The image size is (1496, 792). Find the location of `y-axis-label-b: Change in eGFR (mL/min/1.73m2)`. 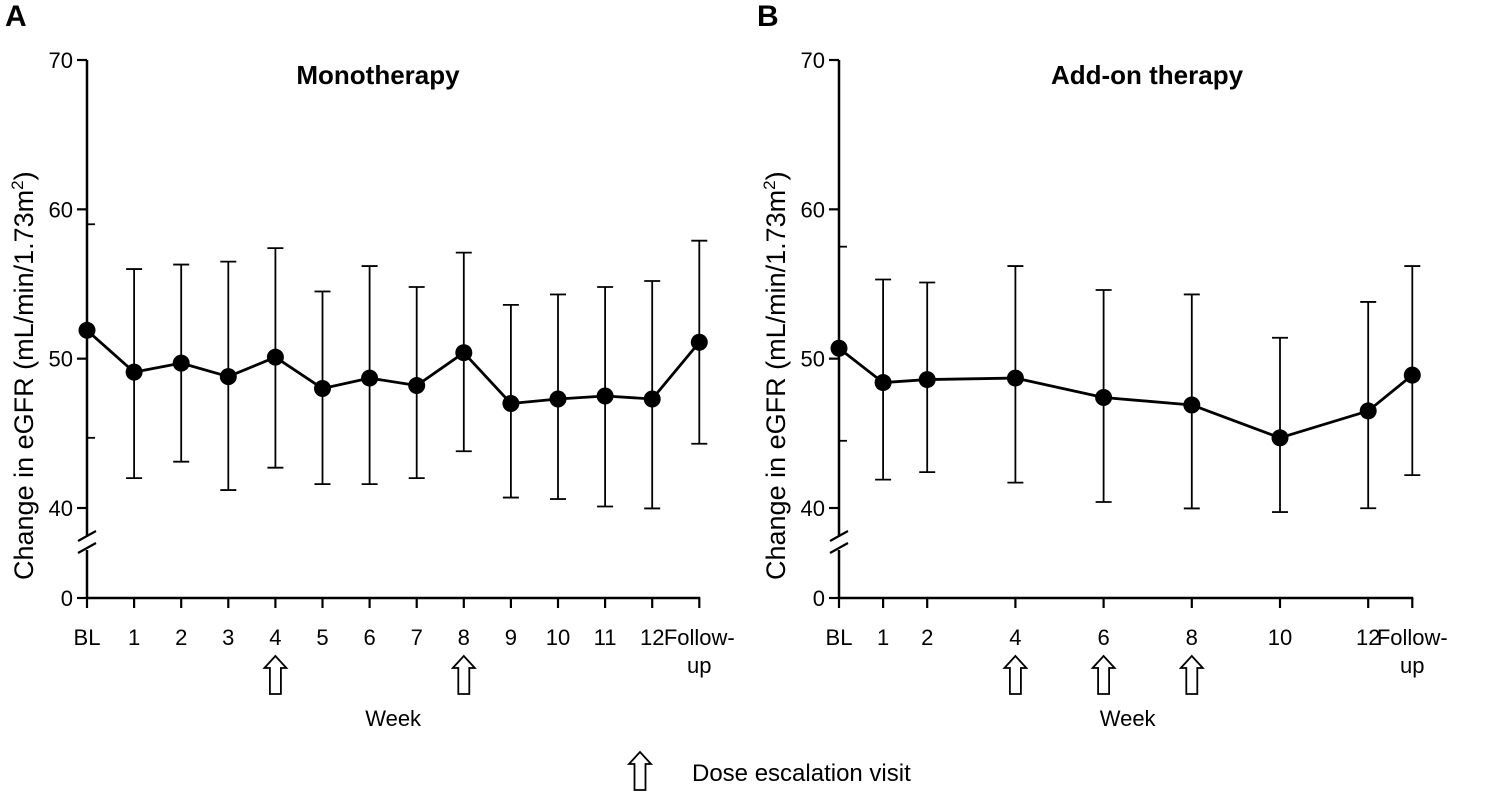

y-axis-label-b: Change in eGFR (mL/min/1.73m2) is located at coordinates (775, 375).